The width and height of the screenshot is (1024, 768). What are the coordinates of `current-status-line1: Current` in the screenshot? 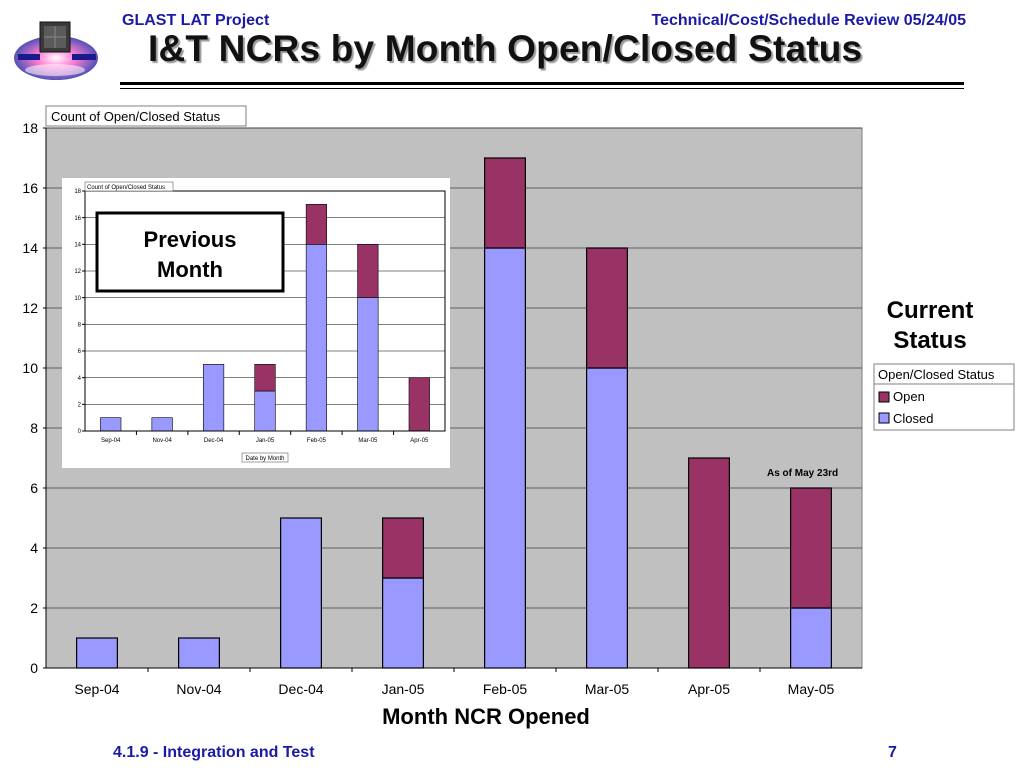 It's located at (930, 310).